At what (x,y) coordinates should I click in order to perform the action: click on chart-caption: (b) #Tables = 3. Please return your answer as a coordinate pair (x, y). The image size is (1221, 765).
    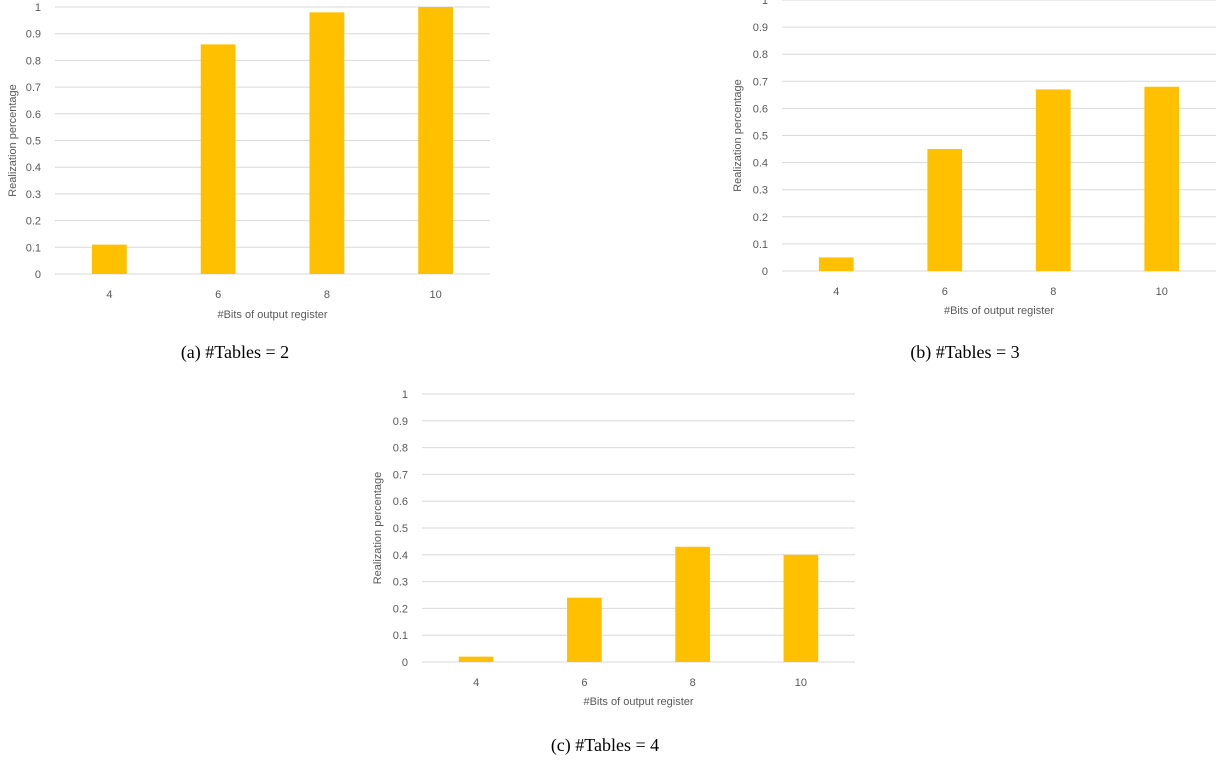
    Looking at the image, I should click on (964, 352).